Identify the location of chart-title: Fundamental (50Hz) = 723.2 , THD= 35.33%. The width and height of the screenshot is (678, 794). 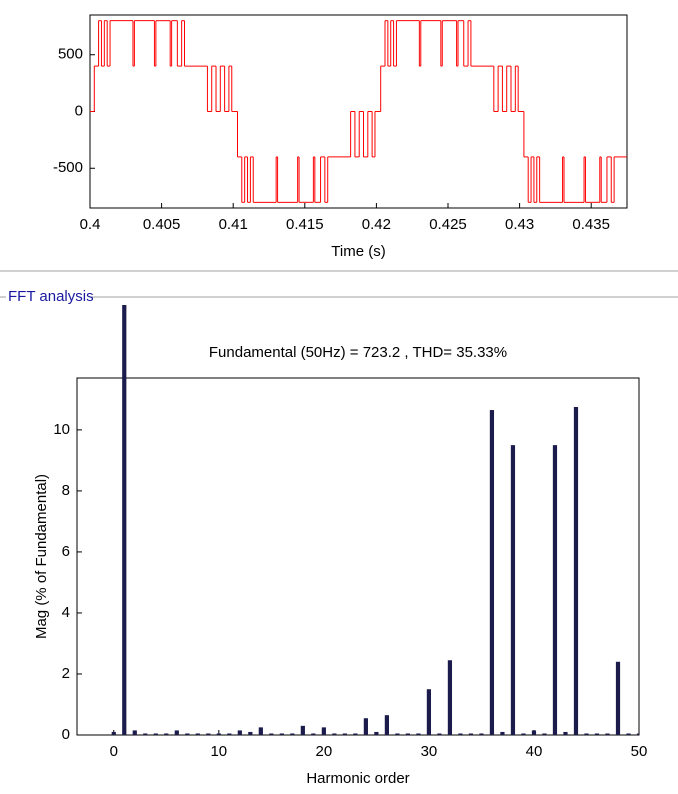
(358, 352).